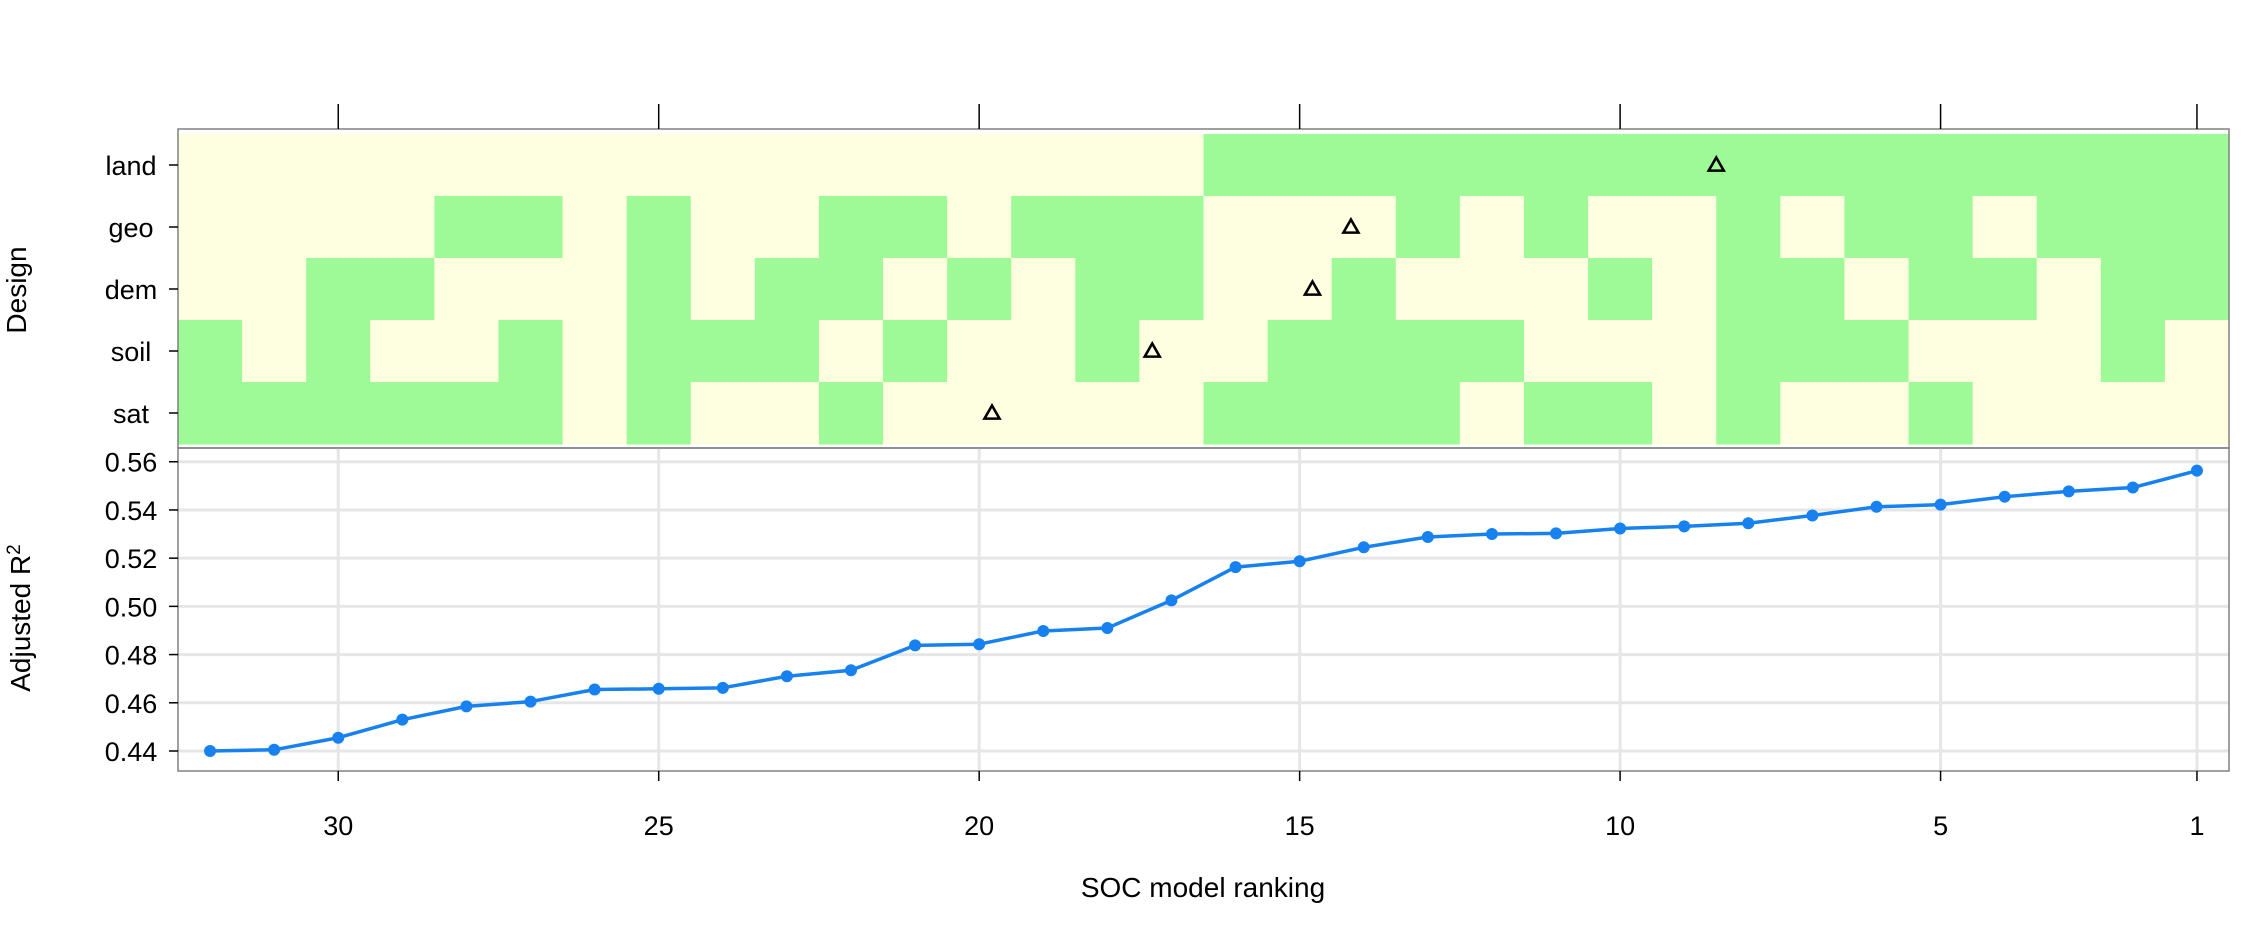 The image size is (2242, 942). Describe the element at coordinates (141, 607) in the screenshot. I see `r2-y-axis-ticks: 0.44 0.46 0.48 0.50 0.52 0.54 0.56` at that location.